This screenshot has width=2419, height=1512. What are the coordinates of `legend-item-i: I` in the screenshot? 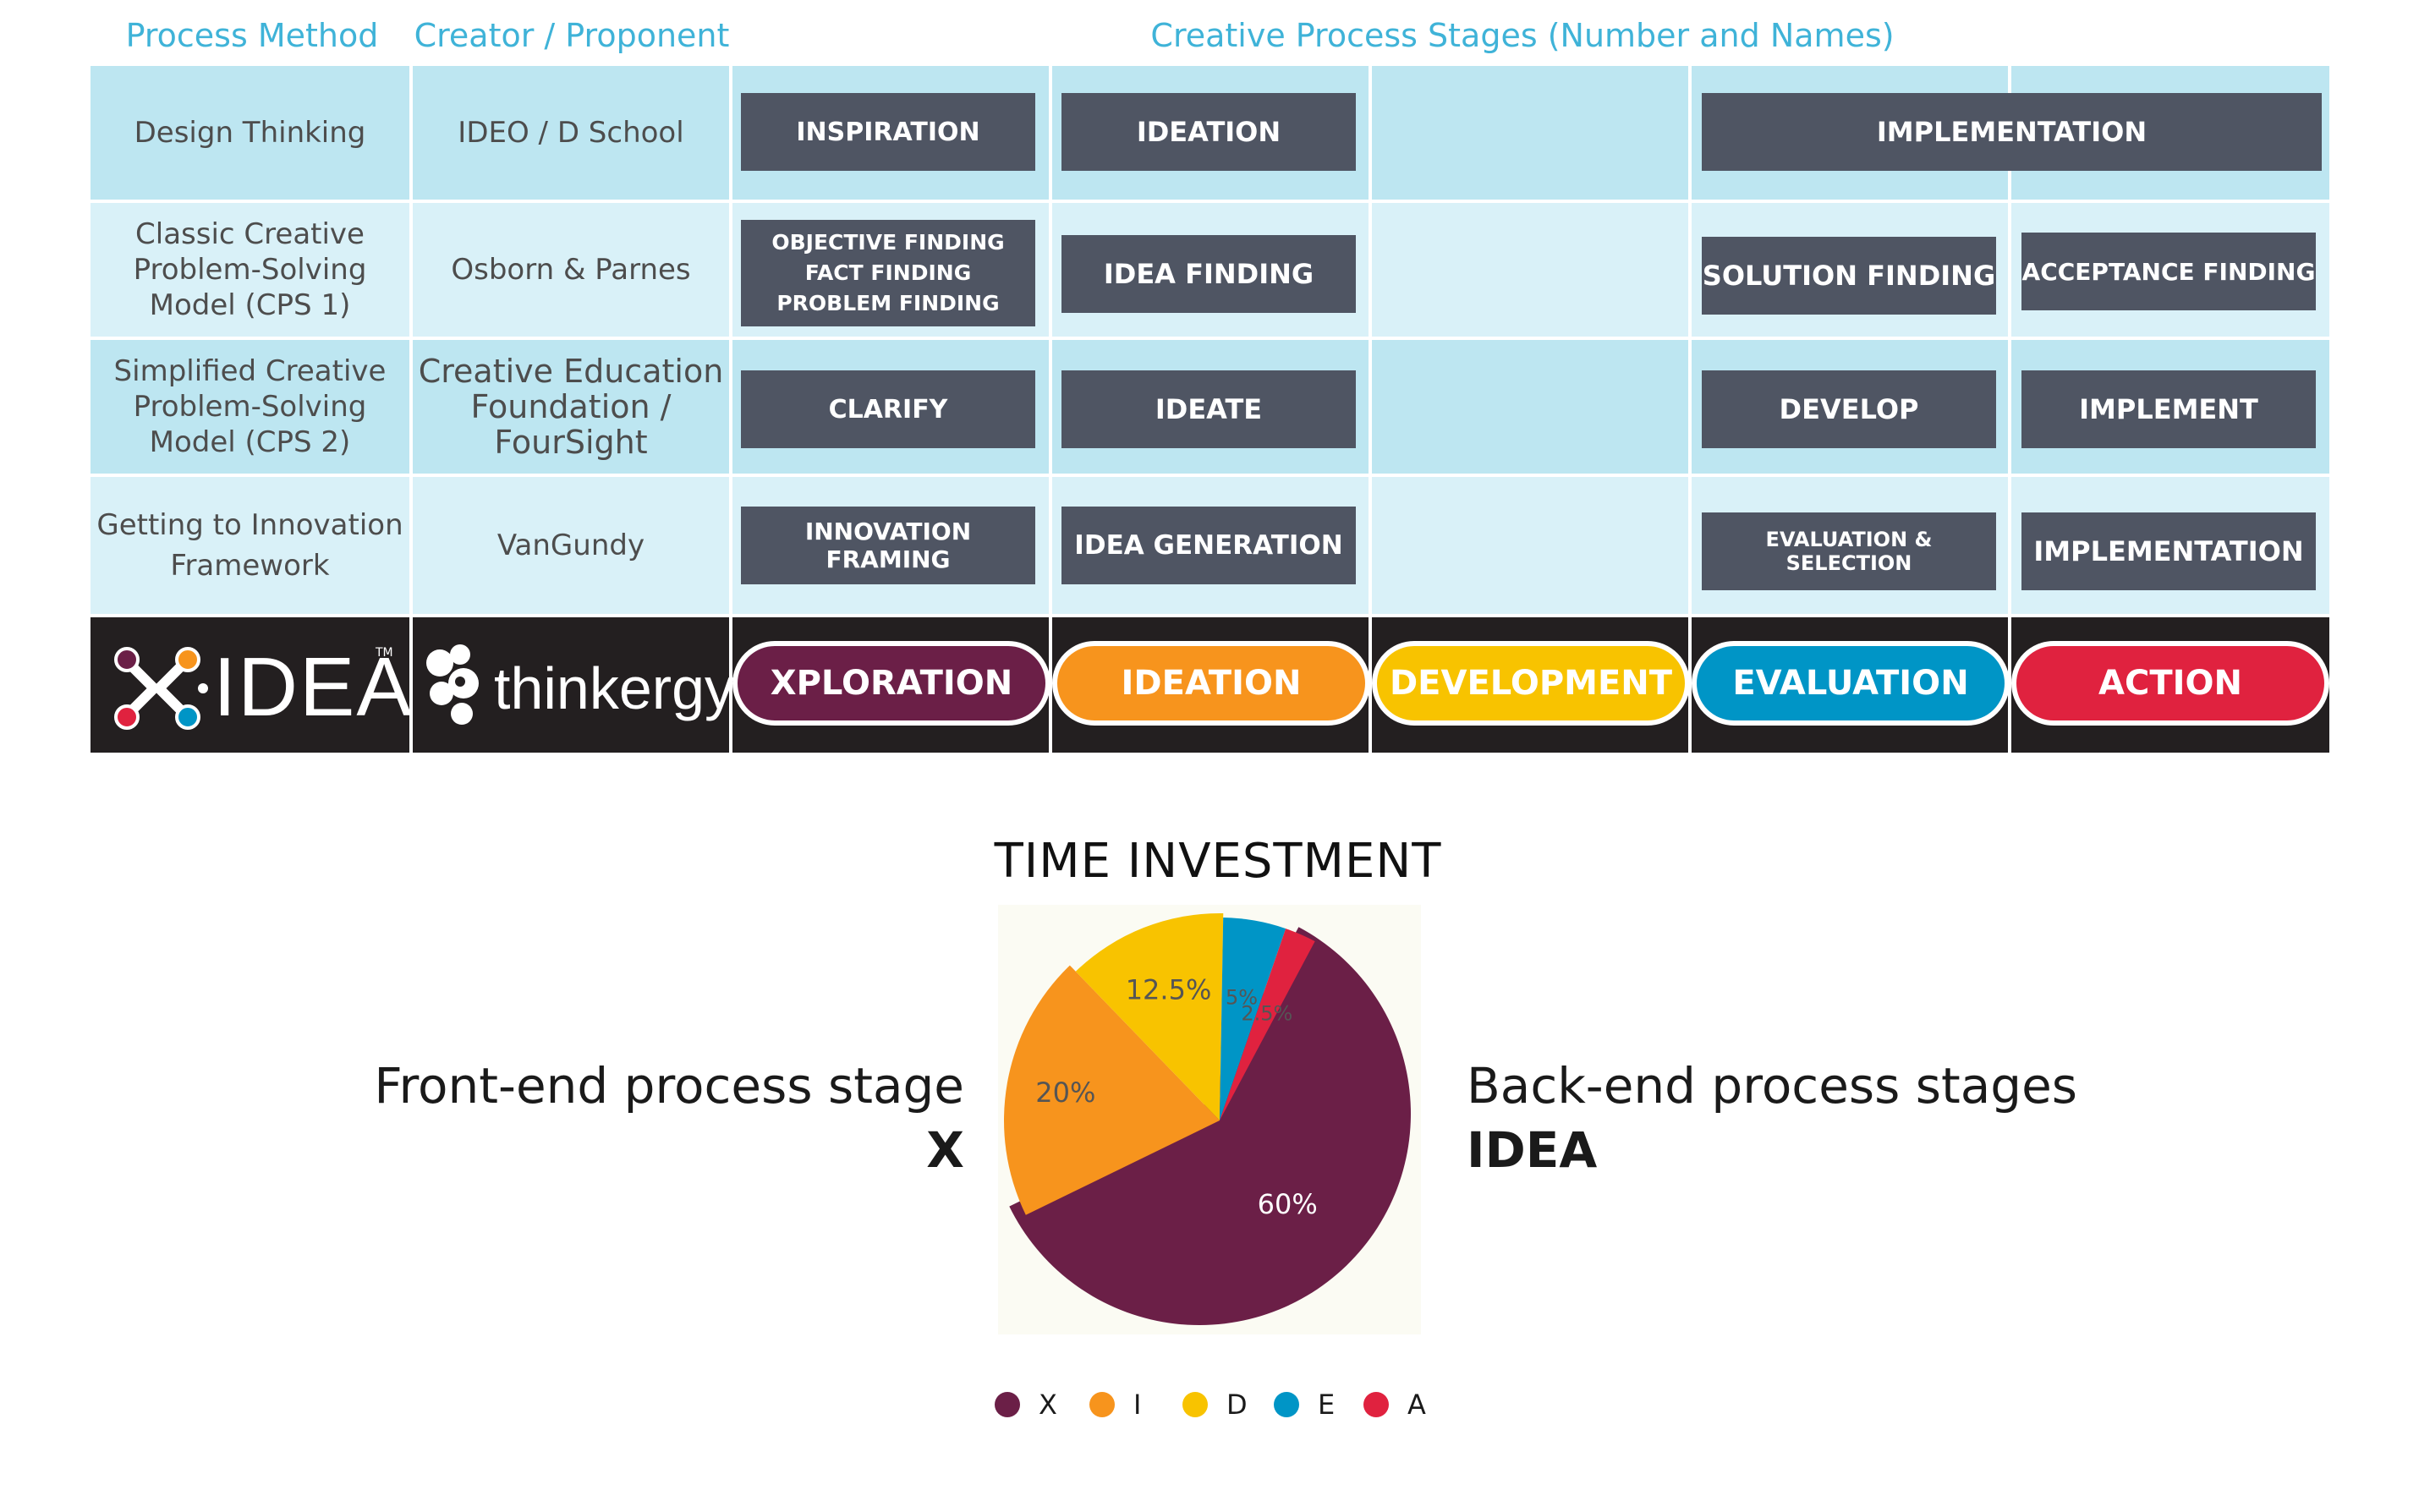 It's located at (1115, 1405).